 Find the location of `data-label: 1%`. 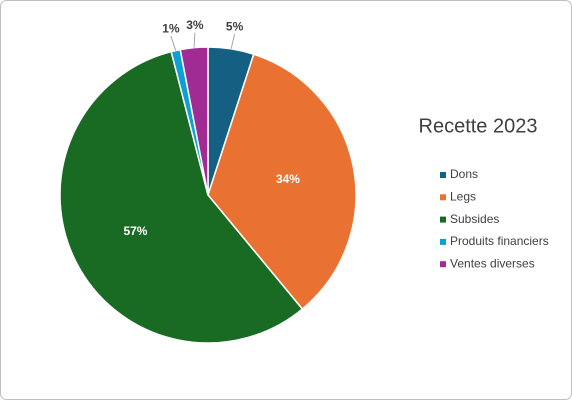

data-label: 1% is located at coordinates (171, 28).